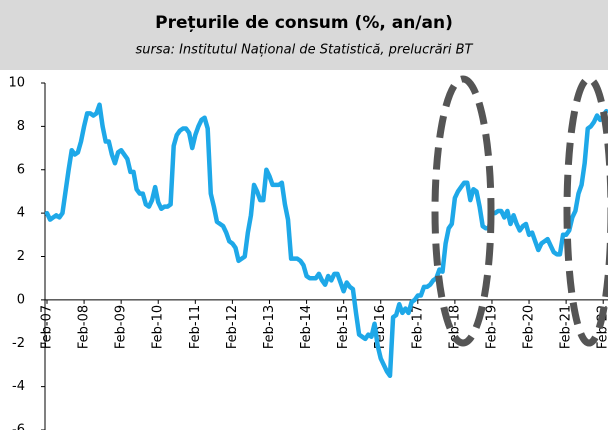 This screenshot has width=608, height=430. Describe the element at coordinates (306, 327) in the screenshot. I see `x-tick-label: Feb-14` at that location.